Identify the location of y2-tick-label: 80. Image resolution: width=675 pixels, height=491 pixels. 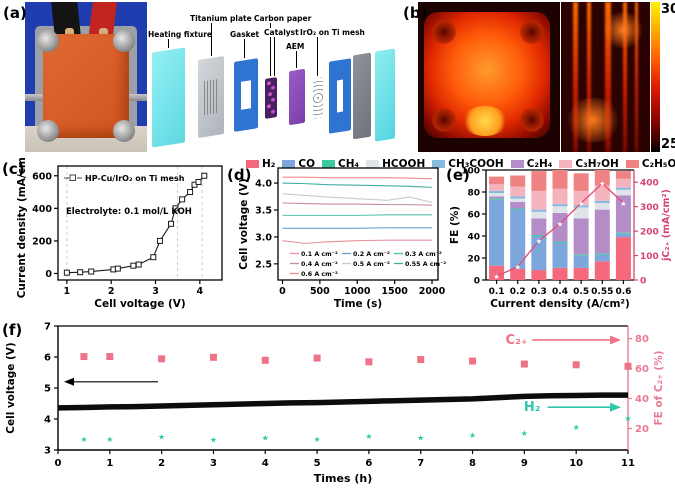
(642, 339).